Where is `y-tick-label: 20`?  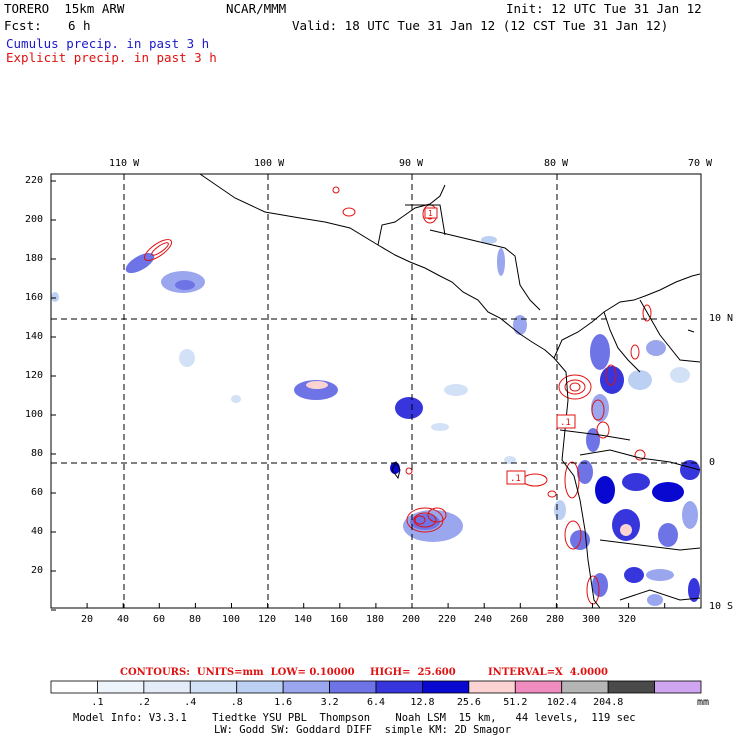
y-tick-label: 20 is located at coordinates (37, 570).